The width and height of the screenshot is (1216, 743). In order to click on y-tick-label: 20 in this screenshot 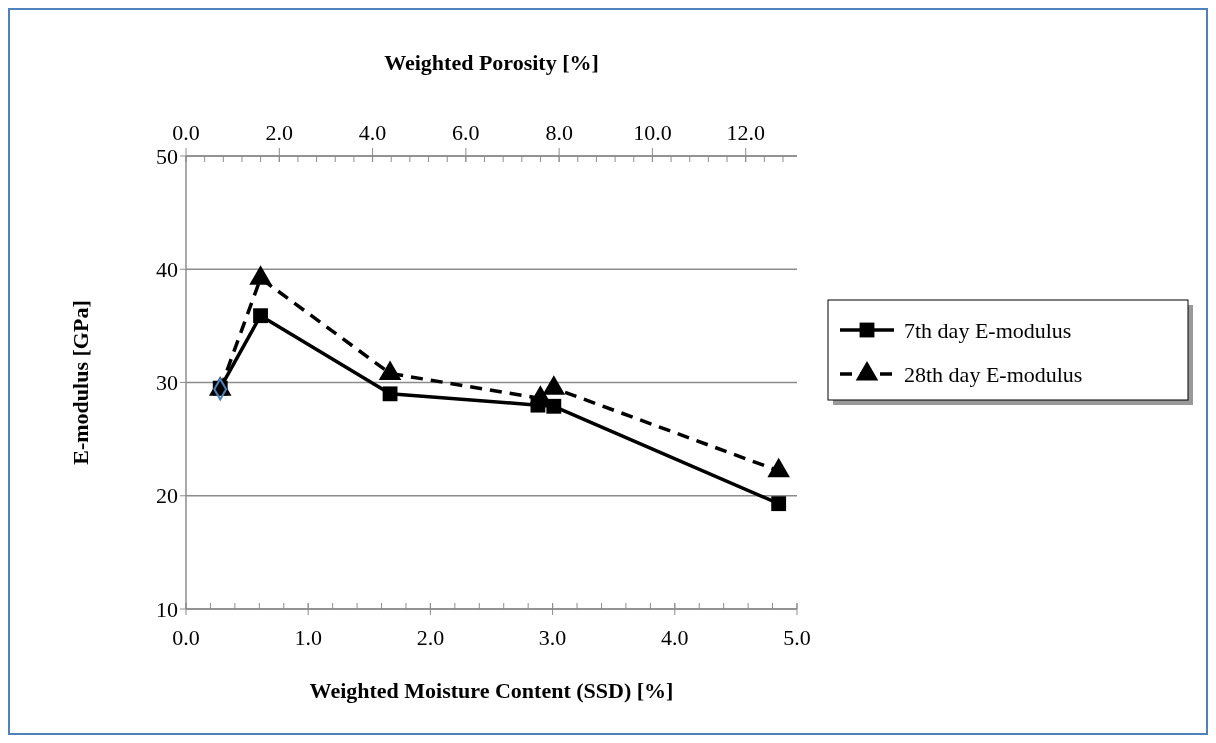, I will do `click(167, 496)`.